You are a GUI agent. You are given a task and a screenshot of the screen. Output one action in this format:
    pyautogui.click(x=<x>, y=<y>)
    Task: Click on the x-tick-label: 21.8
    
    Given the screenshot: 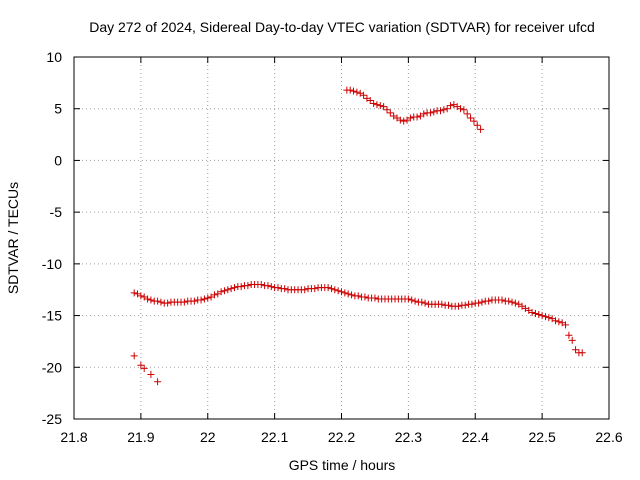 What is the action you would take?
    pyautogui.click(x=73, y=437)
    